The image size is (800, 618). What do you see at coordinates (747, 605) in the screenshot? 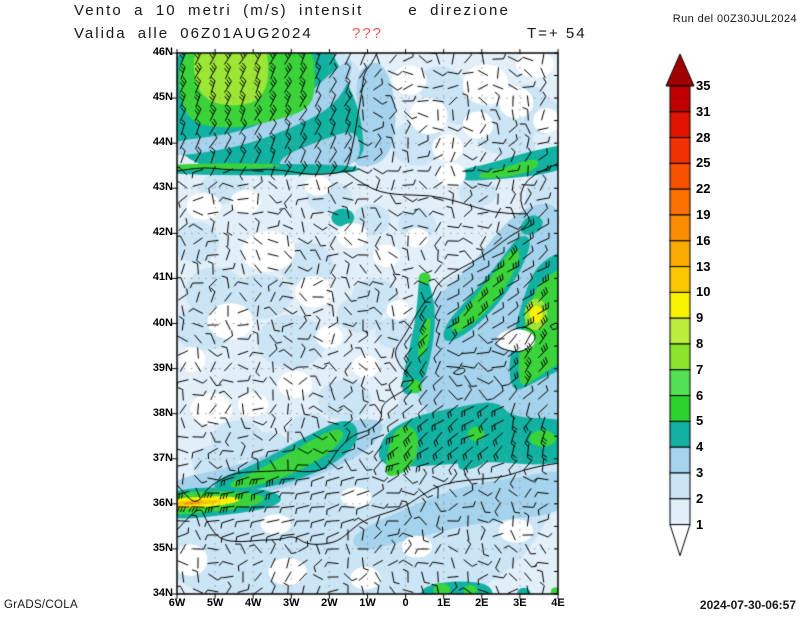
I see `timestamp: 2024-07-30-06:57` at bounding box center [747, 605].